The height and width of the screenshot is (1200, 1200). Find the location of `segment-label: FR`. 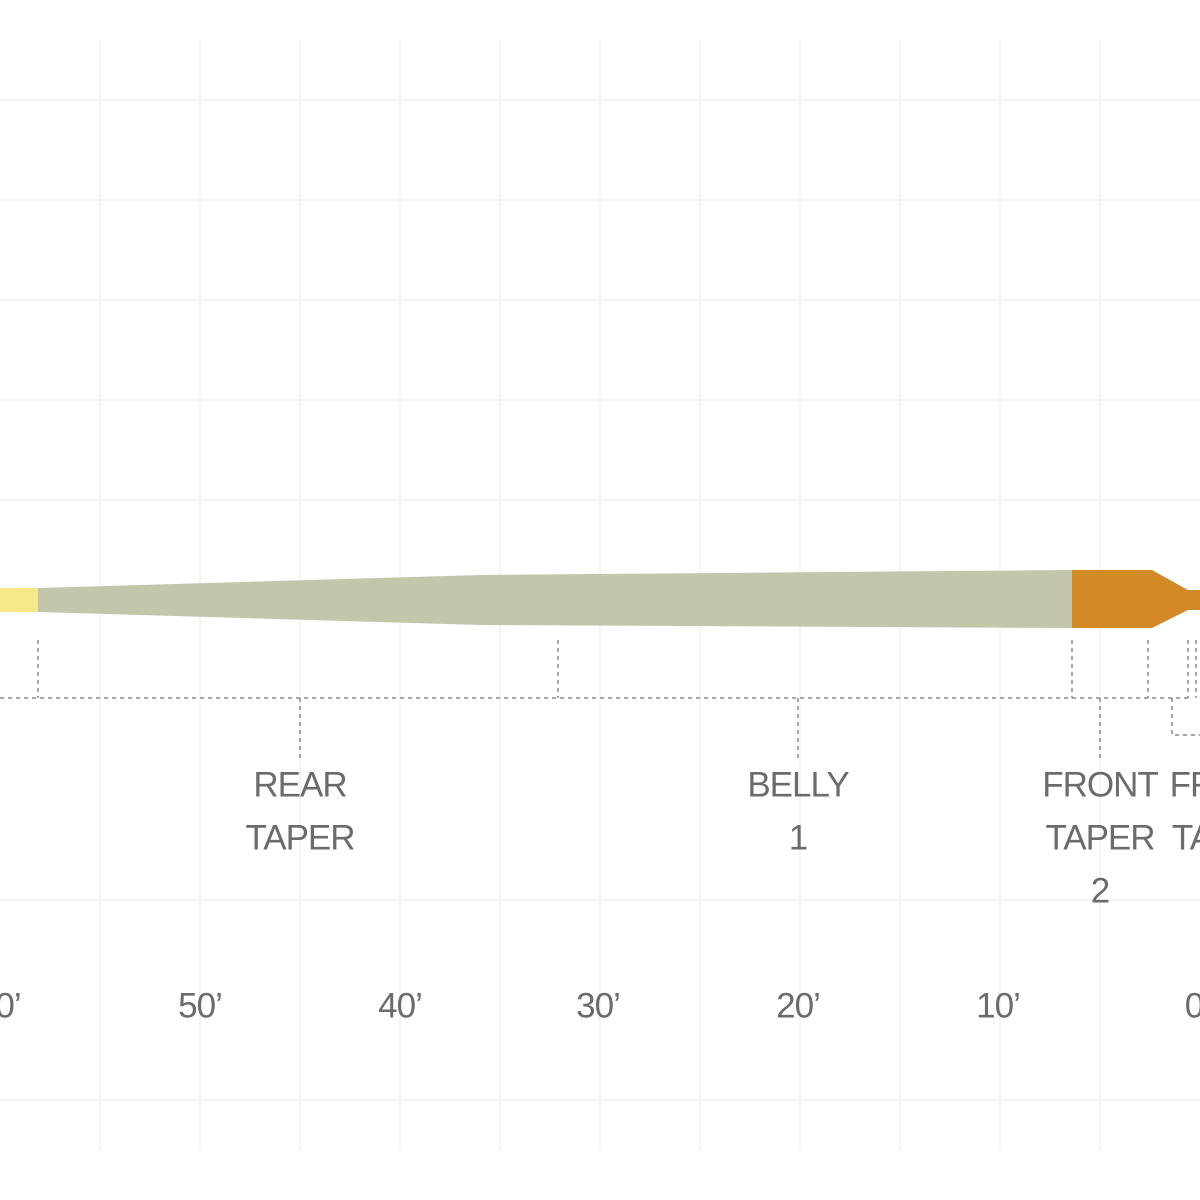

segment-label: FR is located at coordinates (1185, 784).